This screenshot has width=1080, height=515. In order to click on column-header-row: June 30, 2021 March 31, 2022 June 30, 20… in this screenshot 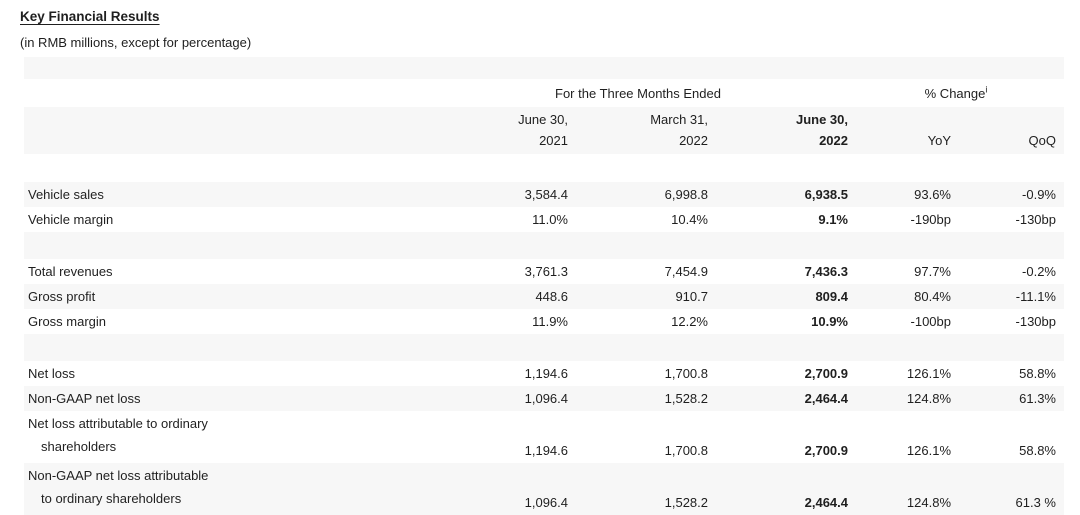, I will do `click(544, 130)`.